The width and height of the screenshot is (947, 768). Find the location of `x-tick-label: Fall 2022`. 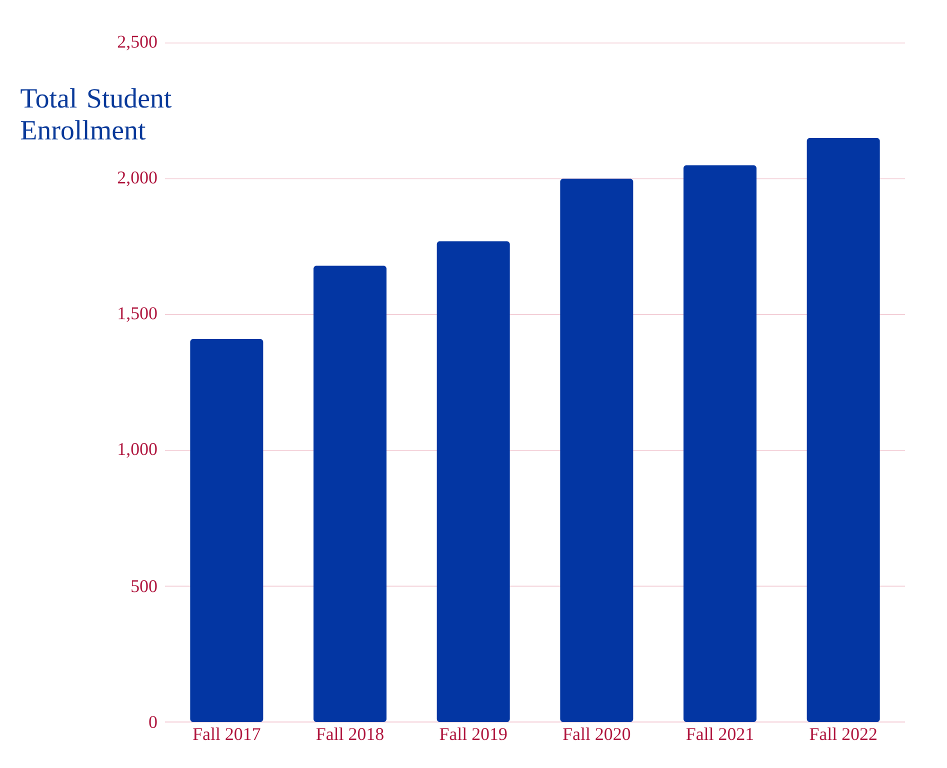

x-tick-label: Fall 2022 is located at coordinates (843, 733).